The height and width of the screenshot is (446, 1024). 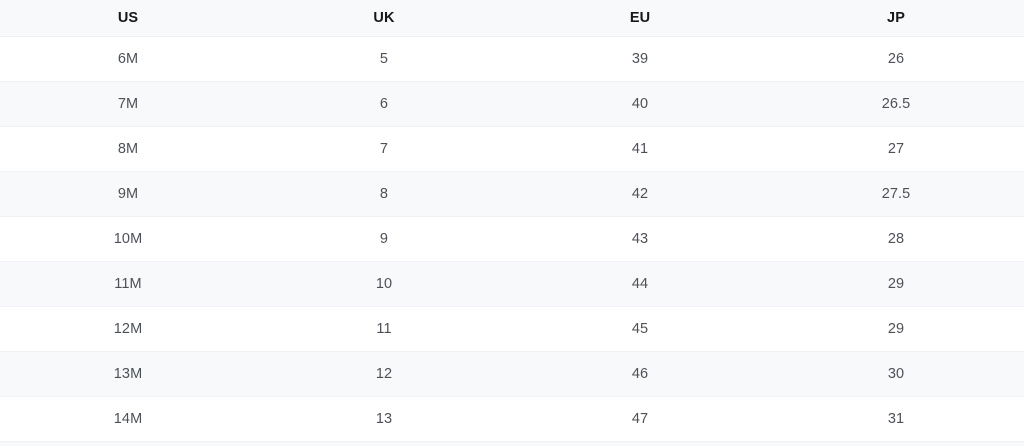 What do you see at coordinates (640, 59) in the screenshot?
I see `cell-eu: 39` at bounding box center [640, 59].